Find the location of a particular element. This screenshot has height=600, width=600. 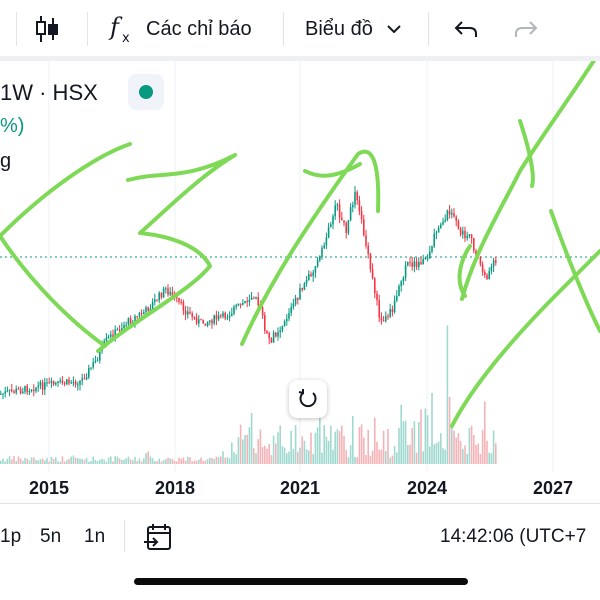

range-1p-button: 1p is located at coordinates (11, 536).